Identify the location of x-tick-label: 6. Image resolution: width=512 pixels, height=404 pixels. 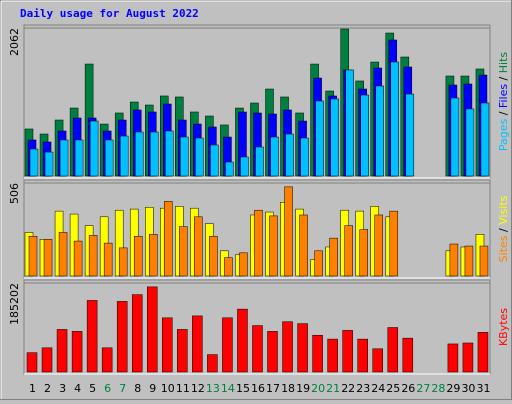
(107, 388).